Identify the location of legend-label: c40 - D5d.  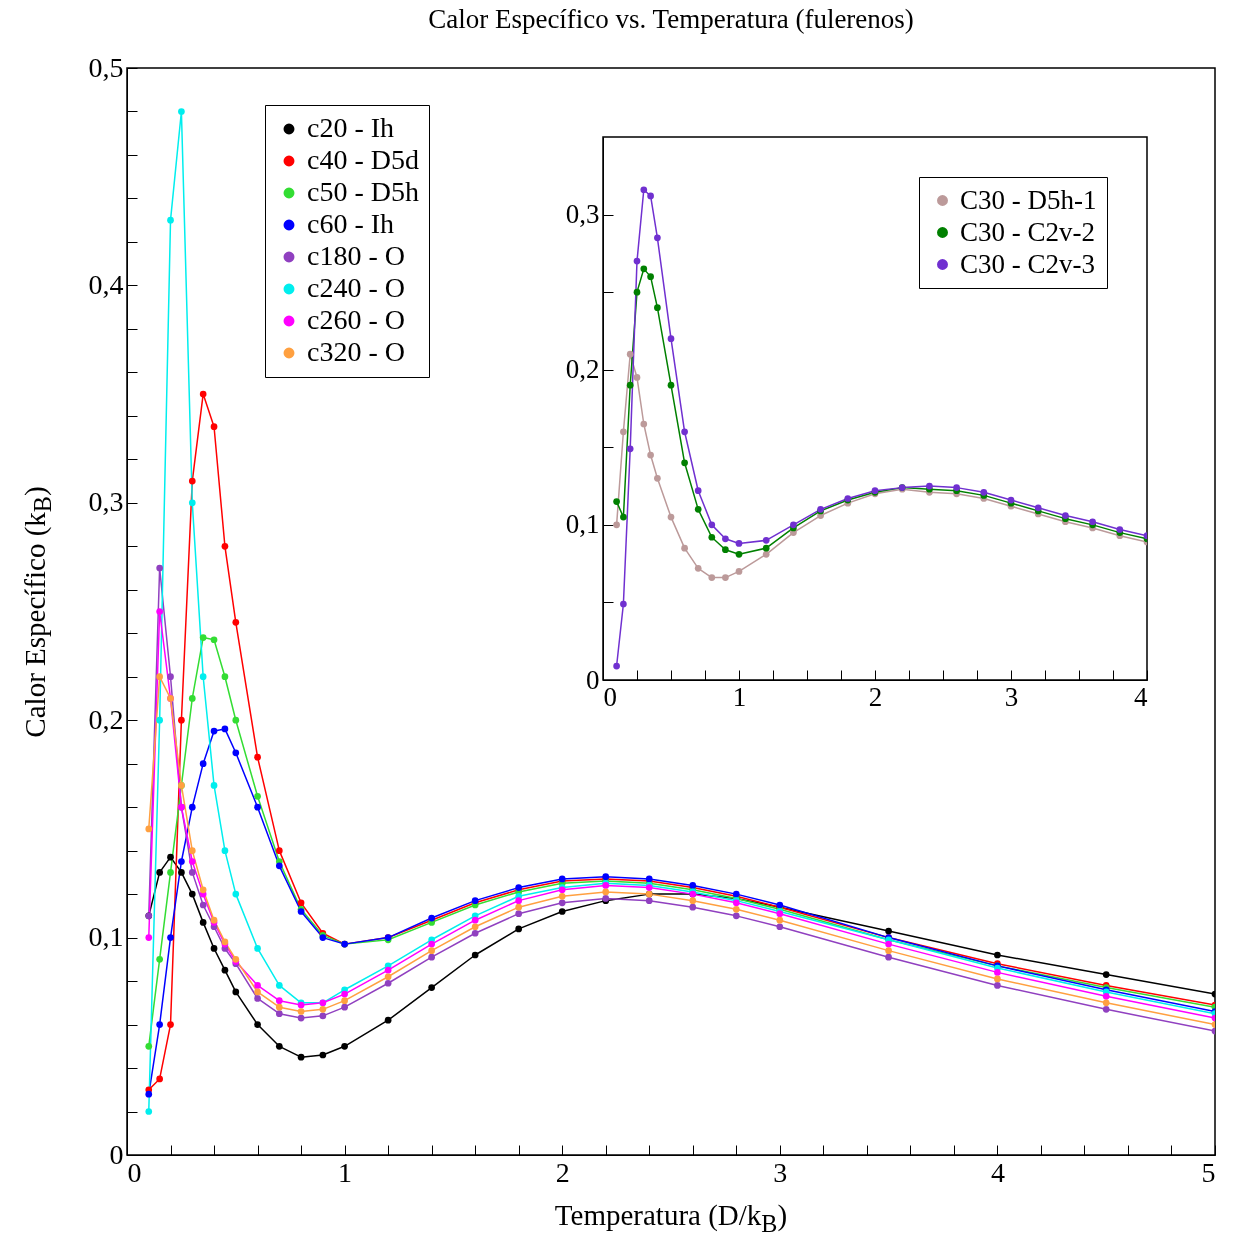
(363, 159).